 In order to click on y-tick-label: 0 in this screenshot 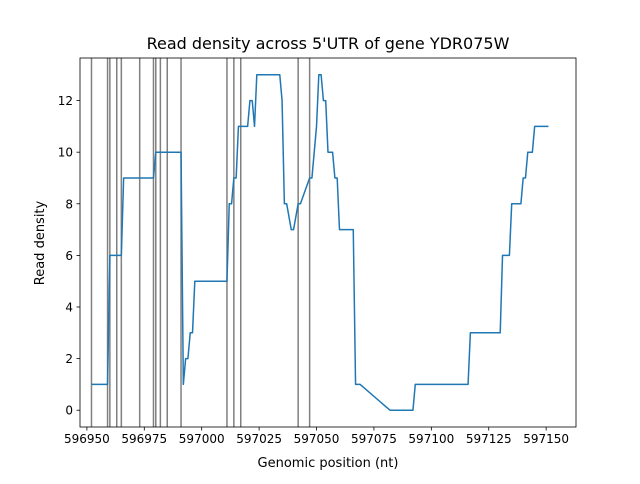, I will do `click(69, 411)`.